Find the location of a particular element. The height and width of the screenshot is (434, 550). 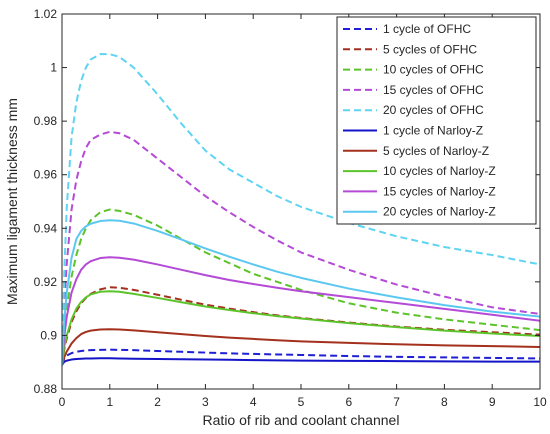

legend-label-7: 10 cycles of Narloy-Z is located at coordinates (439, 171).